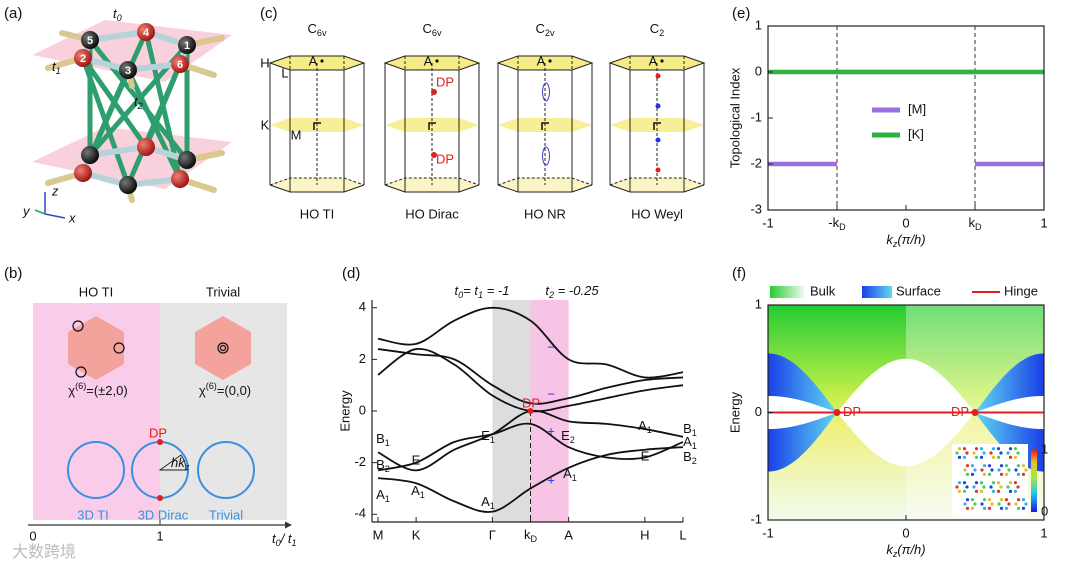 The image size is (1080, 570). Describe the element at coordinates (741, 13) in the screenshot. I see `panel-label: (e)` at that location.